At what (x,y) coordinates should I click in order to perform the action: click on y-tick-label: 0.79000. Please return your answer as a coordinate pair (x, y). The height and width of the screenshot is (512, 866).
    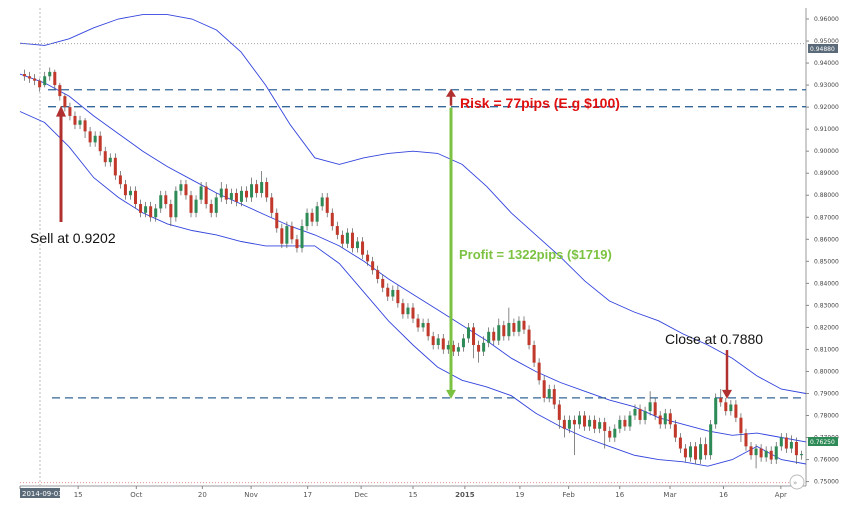
    Looking at the image, I should click on (826, 393).